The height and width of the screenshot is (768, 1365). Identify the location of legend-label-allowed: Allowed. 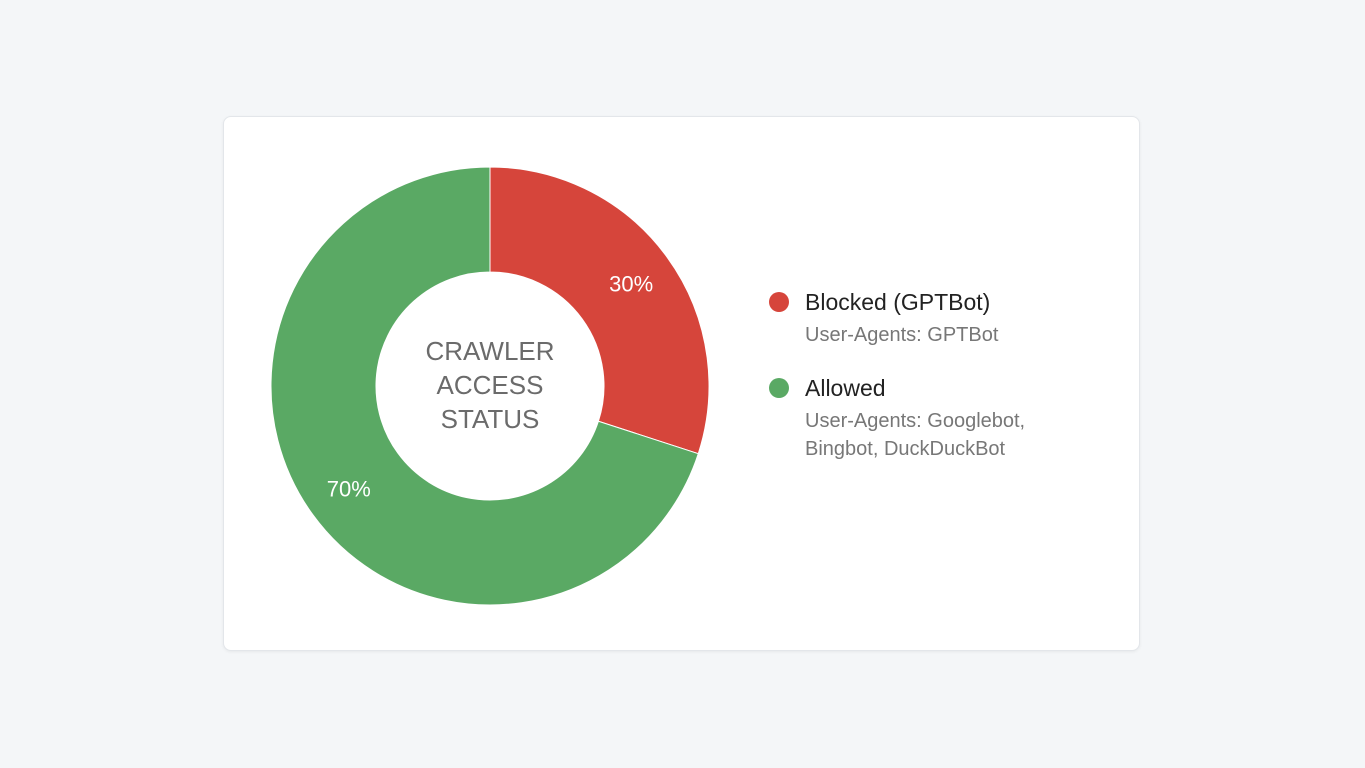
(845, 388).